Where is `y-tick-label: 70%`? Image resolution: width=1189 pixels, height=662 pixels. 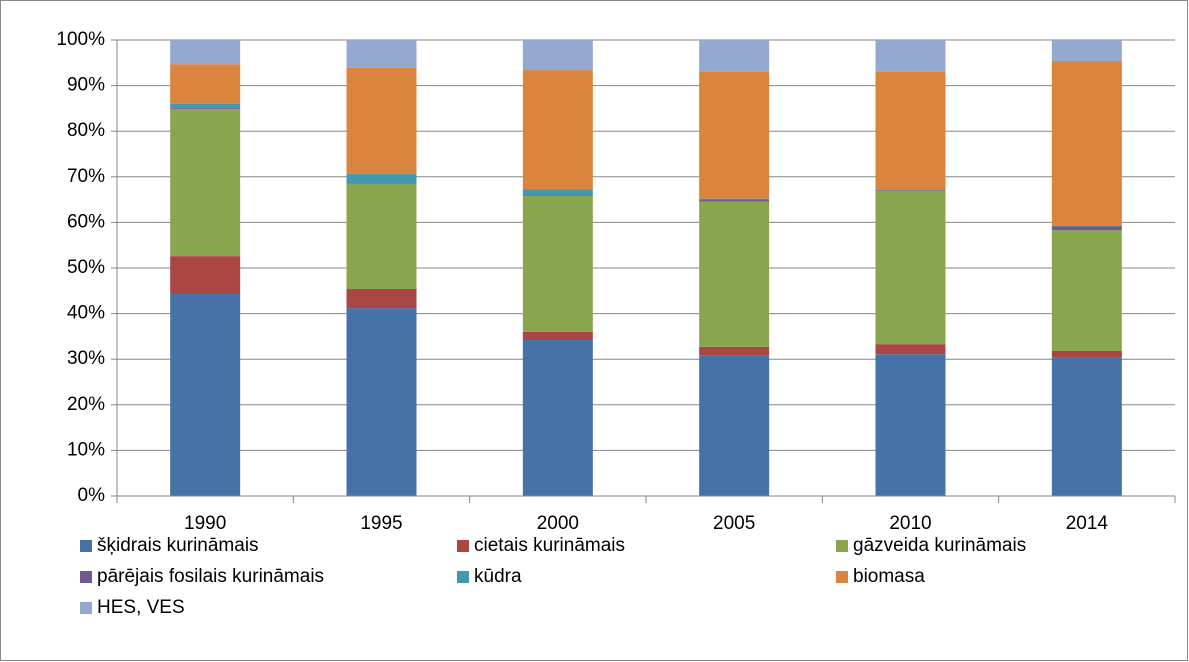
y-tick-label: 70% is located at coordinates (86, 176).